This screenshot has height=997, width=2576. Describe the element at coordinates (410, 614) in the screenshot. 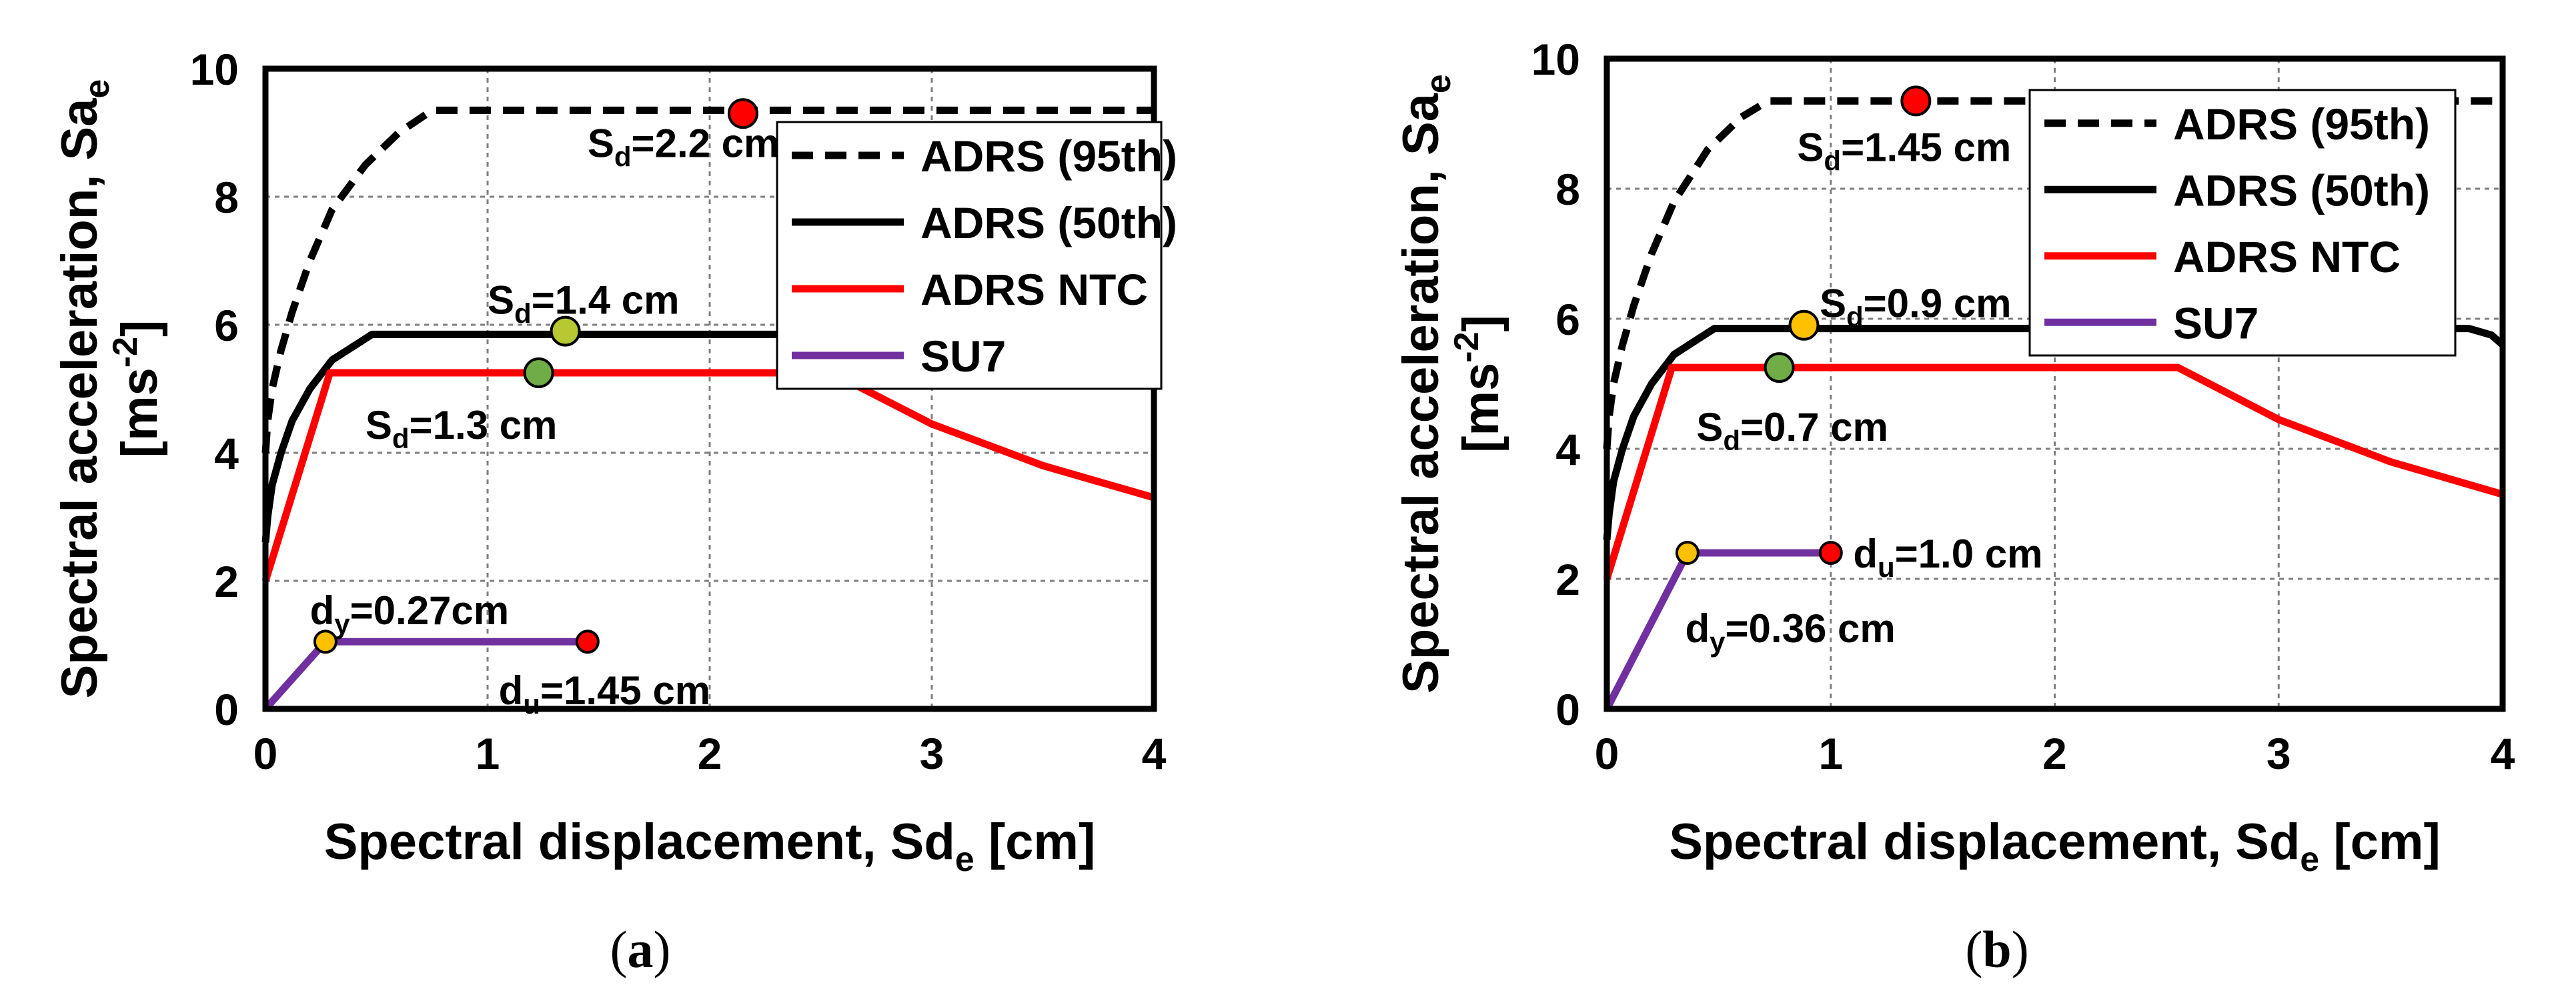

I see `data-annotation: dy=0.27cm` at that location.